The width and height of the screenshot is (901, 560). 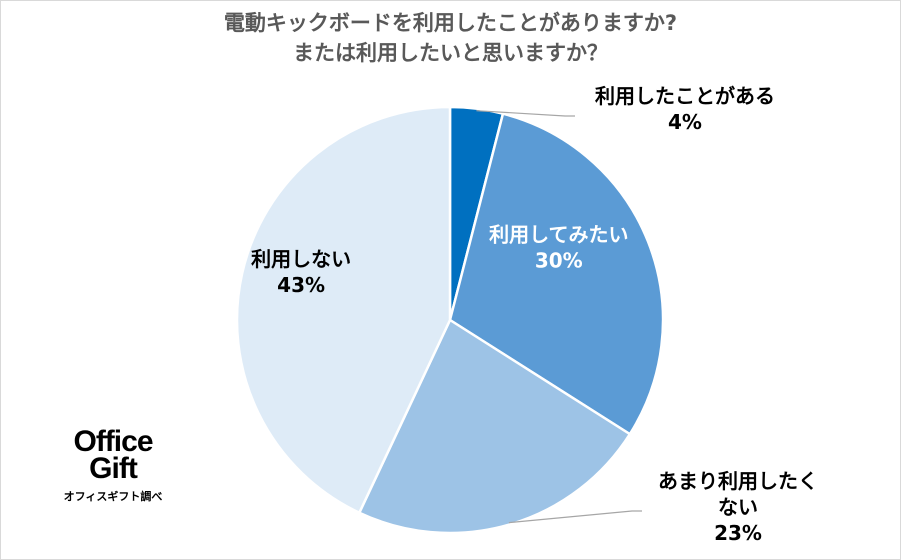 What do you see at coordinates (738, 481) in the screenshot?
I see `slice-category-label-3: あまり利用したく` at bounding box center [738, 481].